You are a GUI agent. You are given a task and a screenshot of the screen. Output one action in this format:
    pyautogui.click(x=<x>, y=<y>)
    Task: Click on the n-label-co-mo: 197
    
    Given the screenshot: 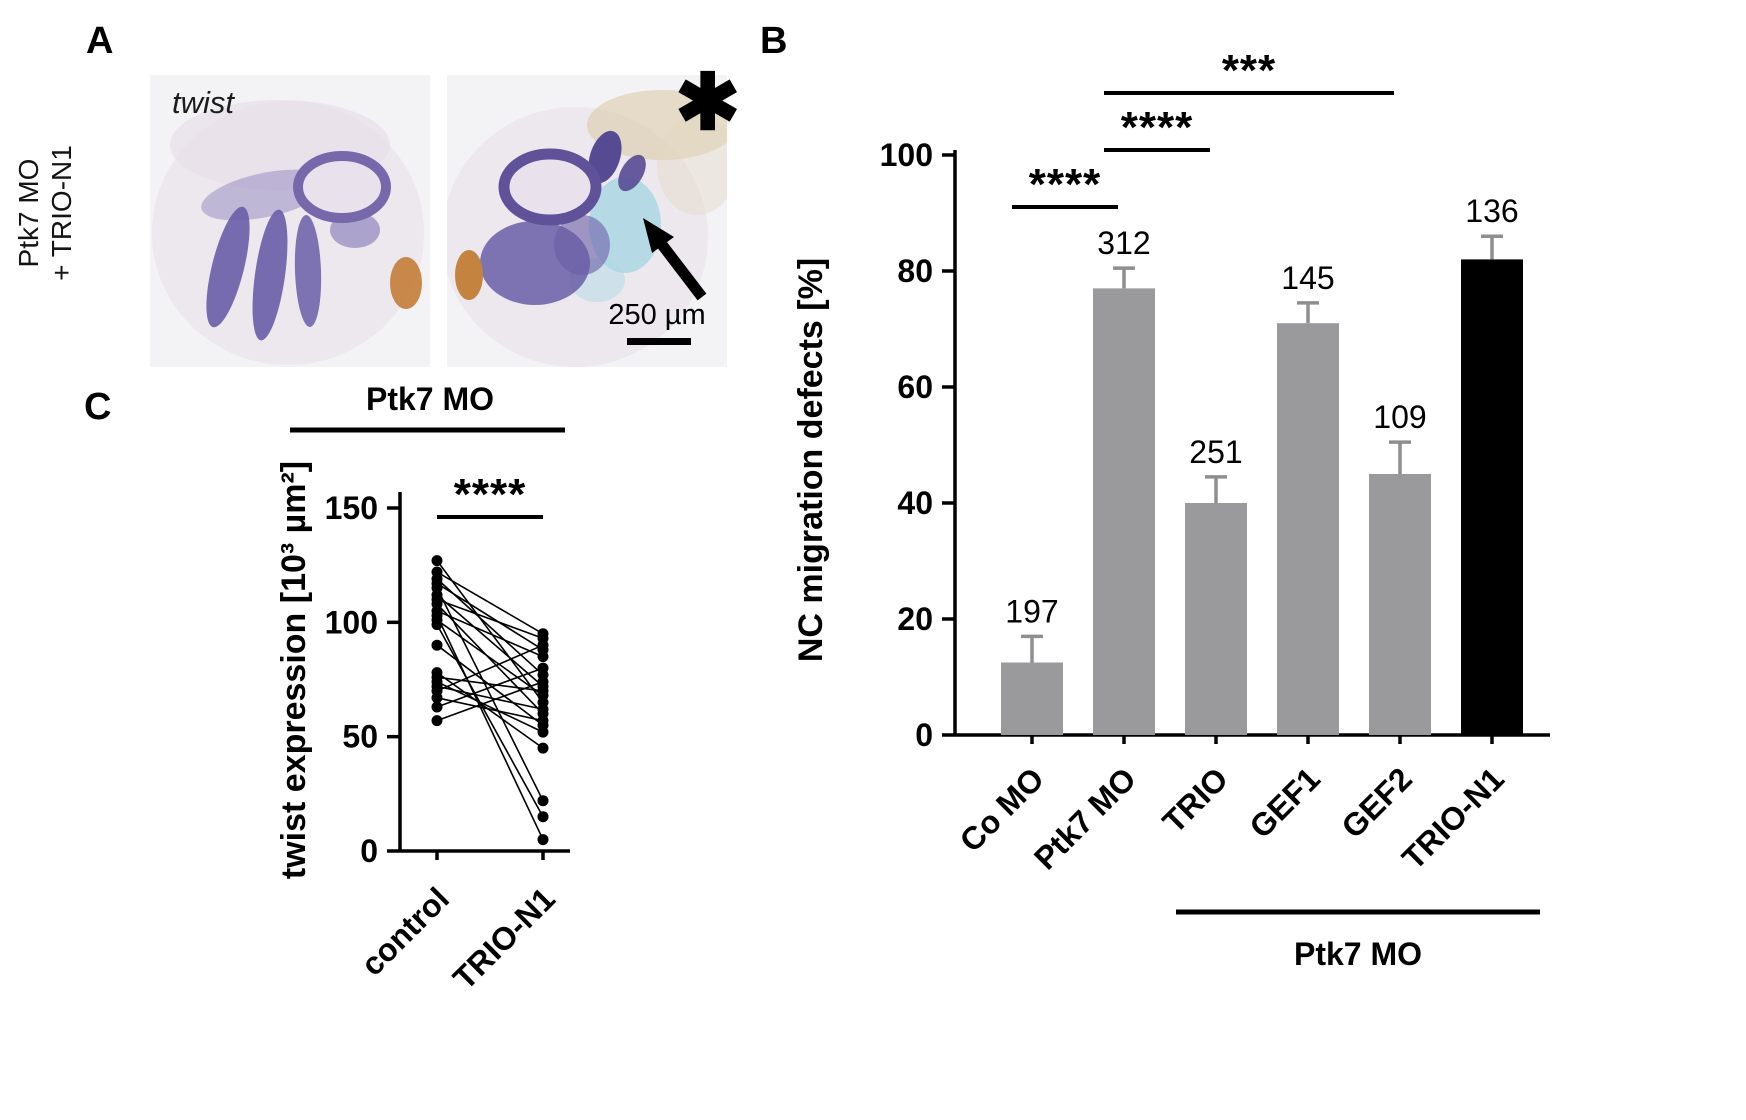 What is the action you would take?
    pyautogui.click(x=1031, y=611)
    